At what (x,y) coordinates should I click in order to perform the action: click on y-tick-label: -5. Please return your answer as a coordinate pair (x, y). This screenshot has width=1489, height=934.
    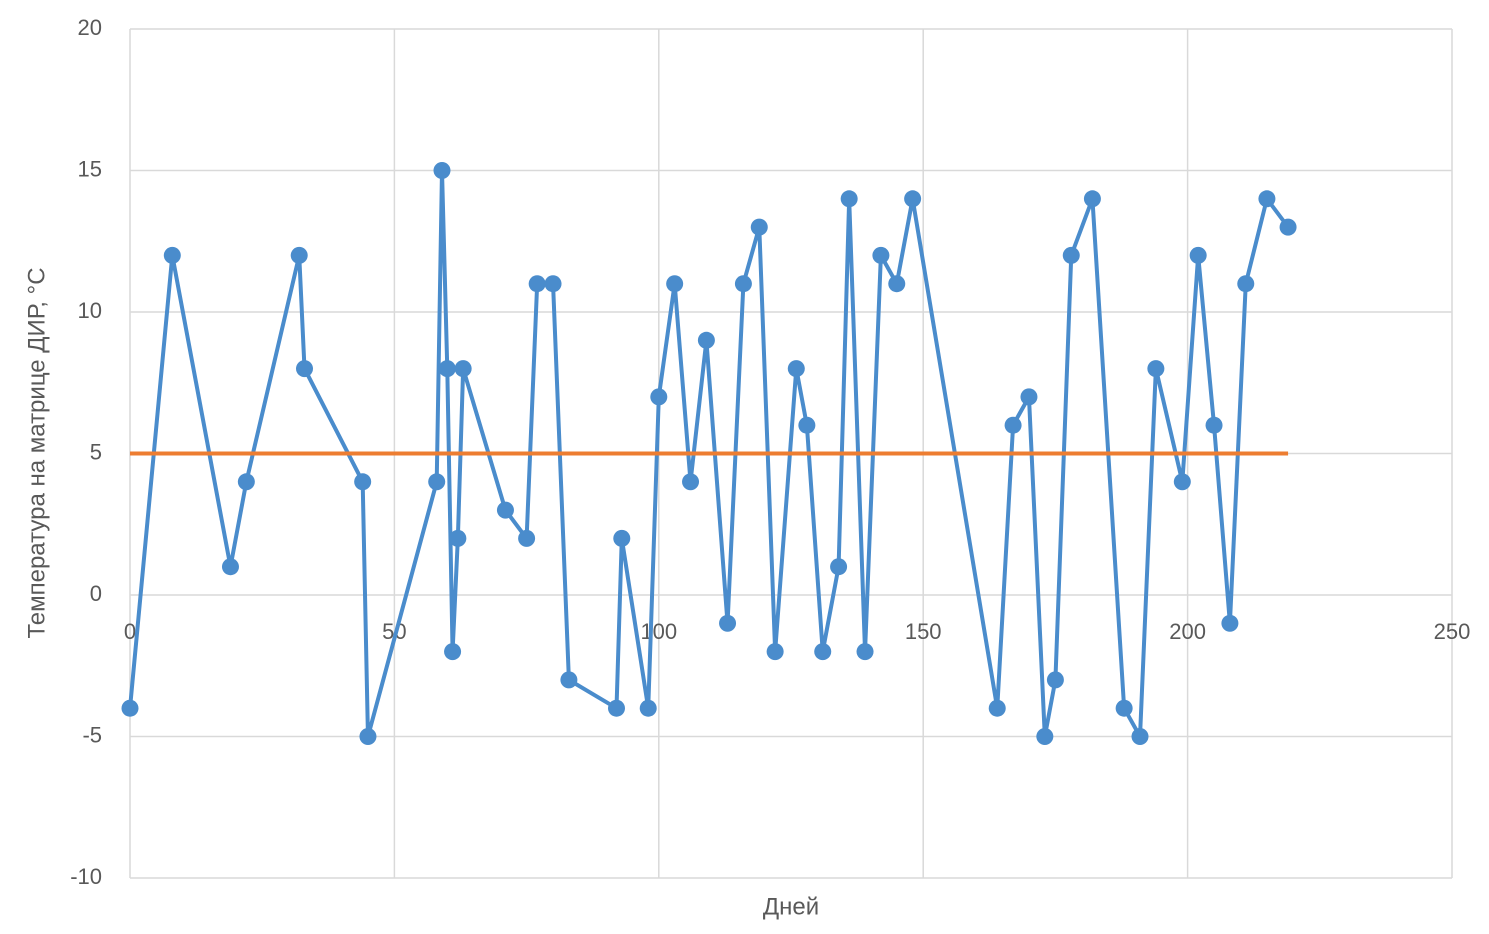
    Looking at the image, I should click on (92, 734).